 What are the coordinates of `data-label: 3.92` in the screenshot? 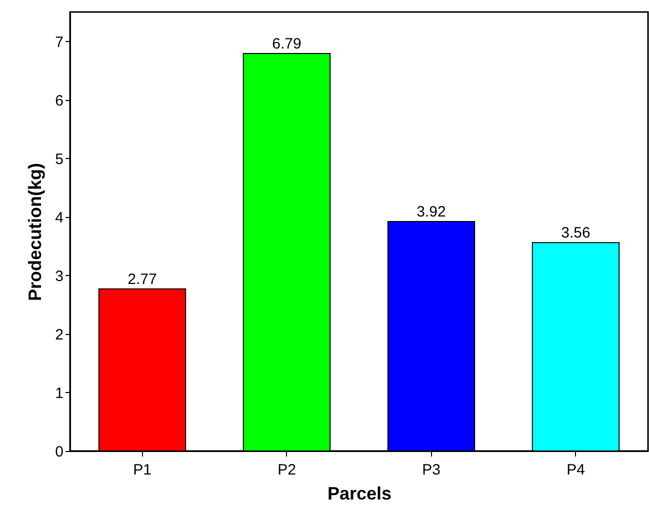 It's located at (431, 212).